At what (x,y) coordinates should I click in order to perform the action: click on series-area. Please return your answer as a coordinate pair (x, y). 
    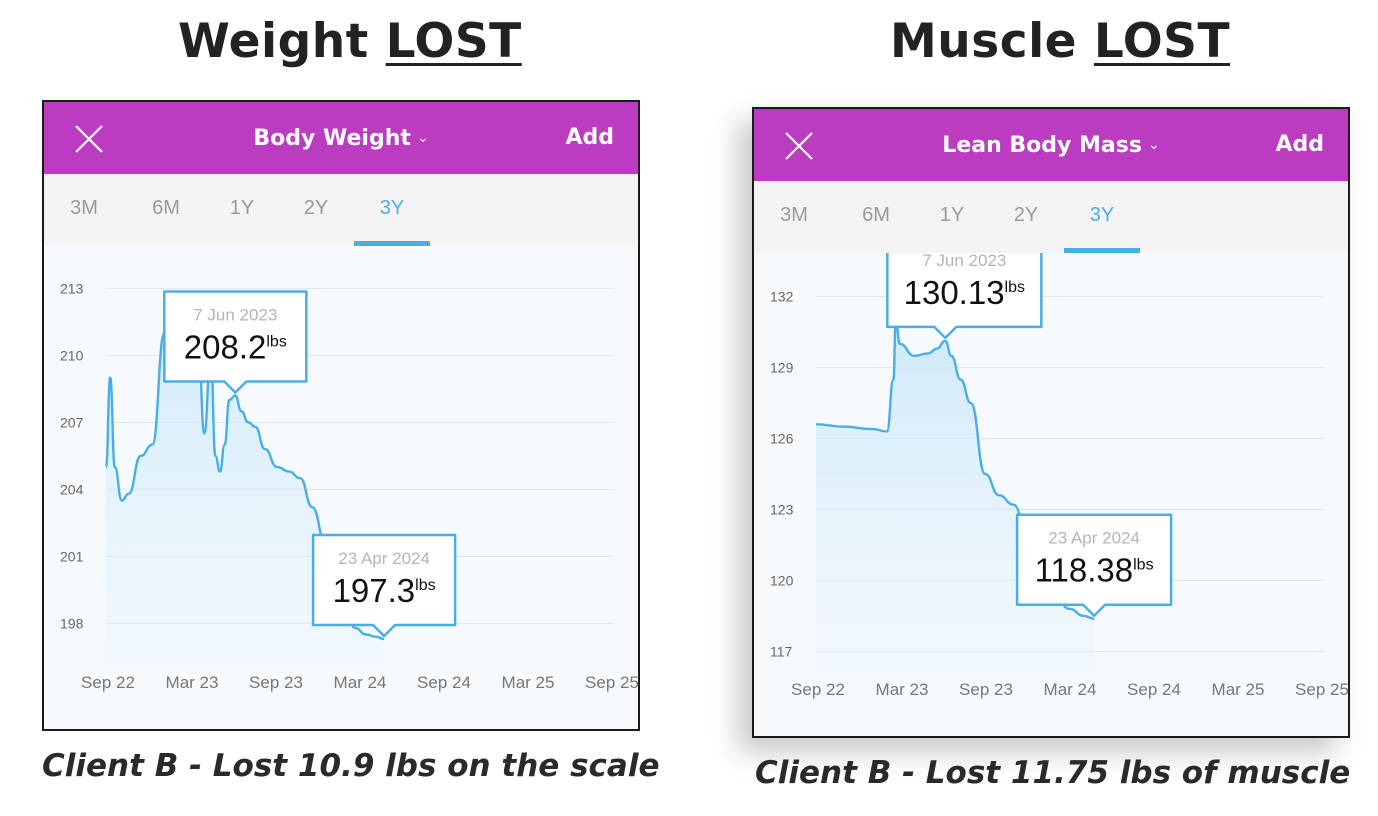
    Looking at the image, I should click on (955, 498).